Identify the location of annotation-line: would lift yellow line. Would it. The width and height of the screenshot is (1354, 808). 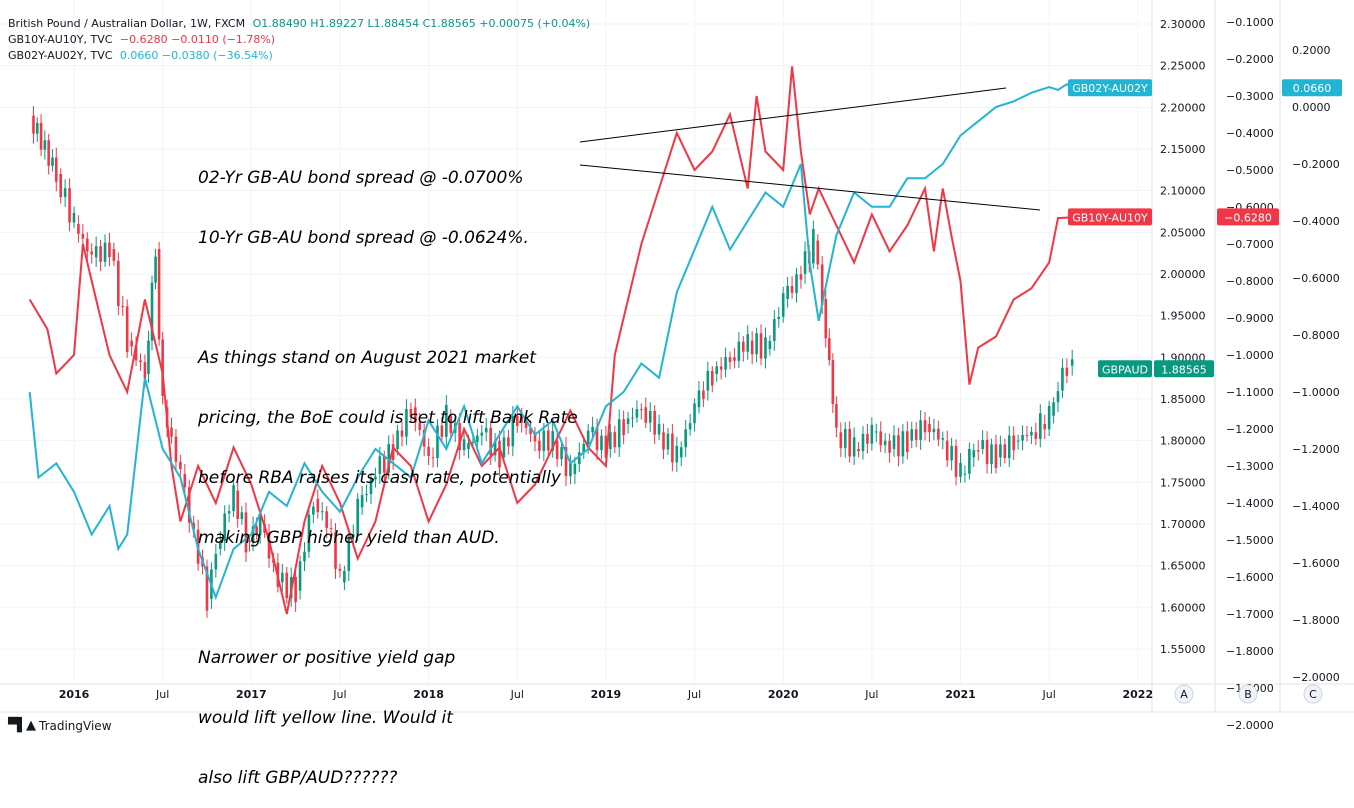
(325, 718).